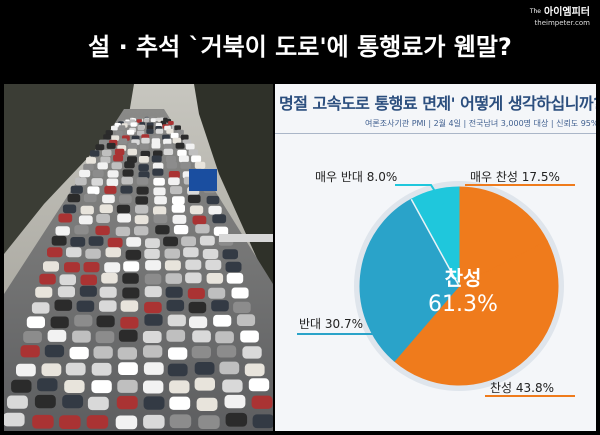 This screenshot has width=600, height=435. What do you see at coordinates (463, 304) in the screenshot?
I see `center-value: 61.3%` at bounding box center [463, 304].